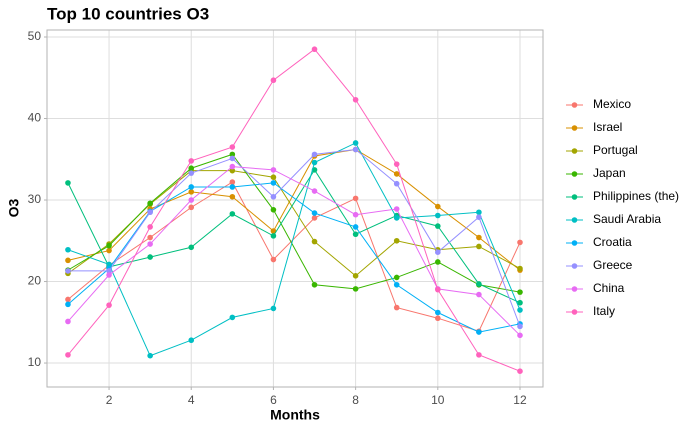 The image size is (700, 432). I want to click on legend-label: Portugal, so click(615, 150).